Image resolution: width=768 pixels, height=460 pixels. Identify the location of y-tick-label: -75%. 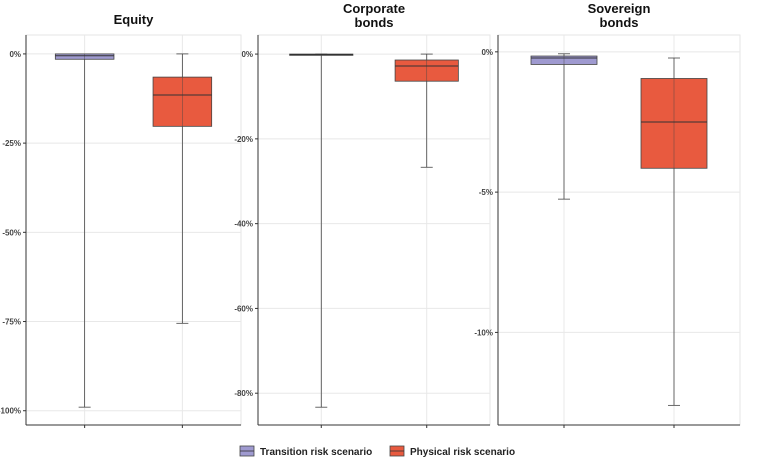
(11, 322).